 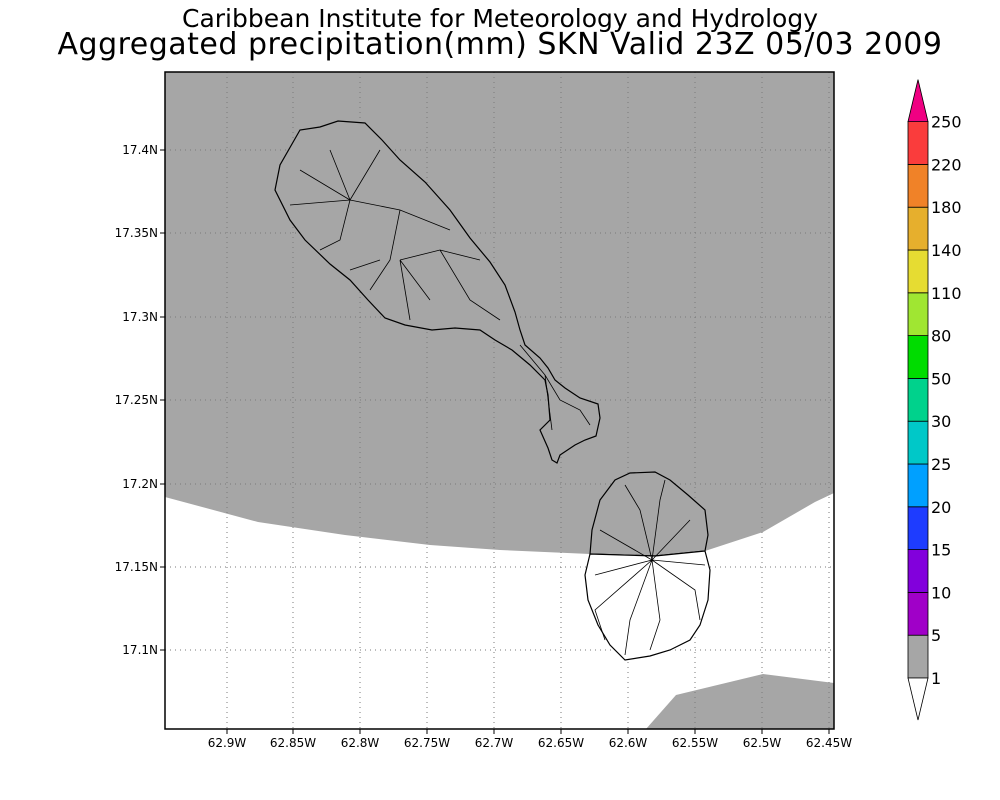 I want to click on lon-tick-label: 62.7W, so click(x=494, y=743).